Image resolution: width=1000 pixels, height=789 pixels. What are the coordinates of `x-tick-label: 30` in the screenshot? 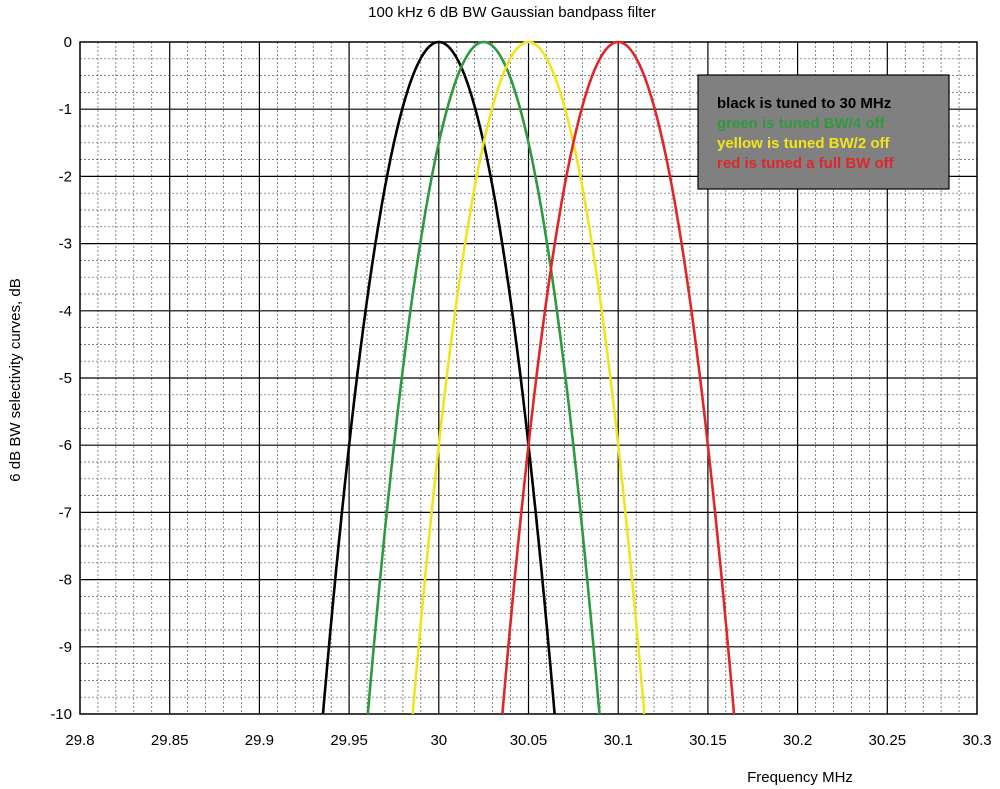 It's located at (438, 740).